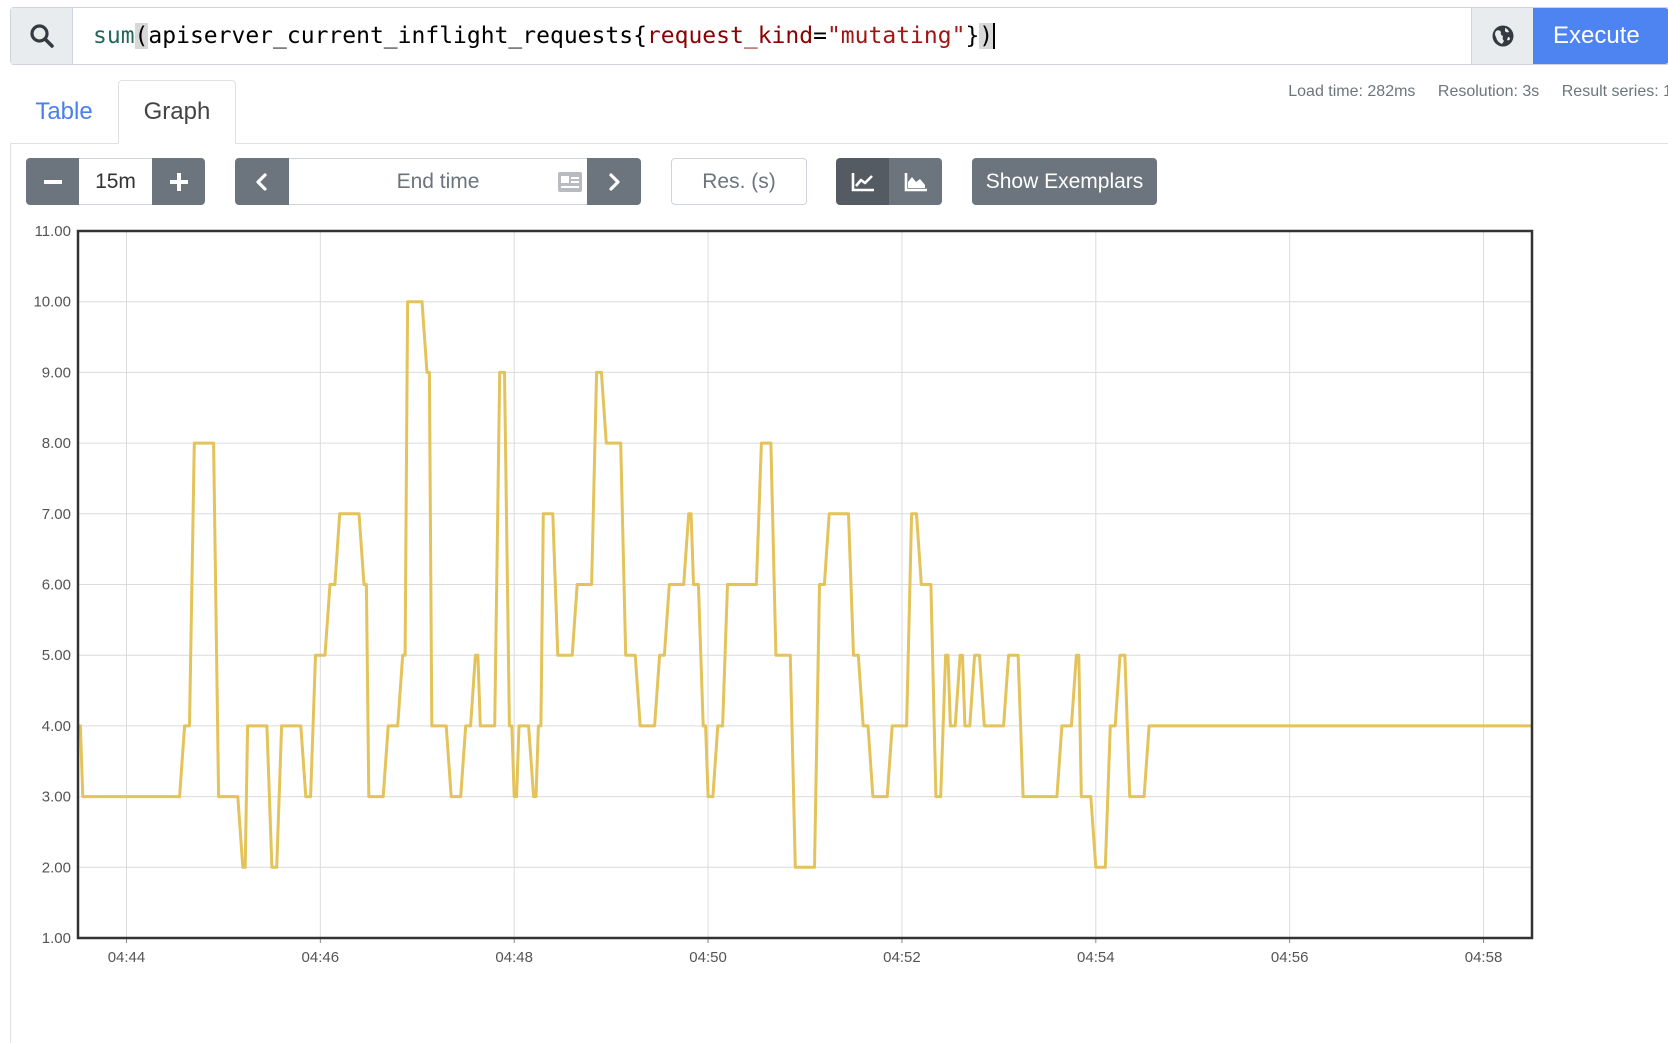  What do you see at coordinates (56, 514) in the screenshot?
I see `y-tick-label: 7.00` at bounding box center [56, 514].